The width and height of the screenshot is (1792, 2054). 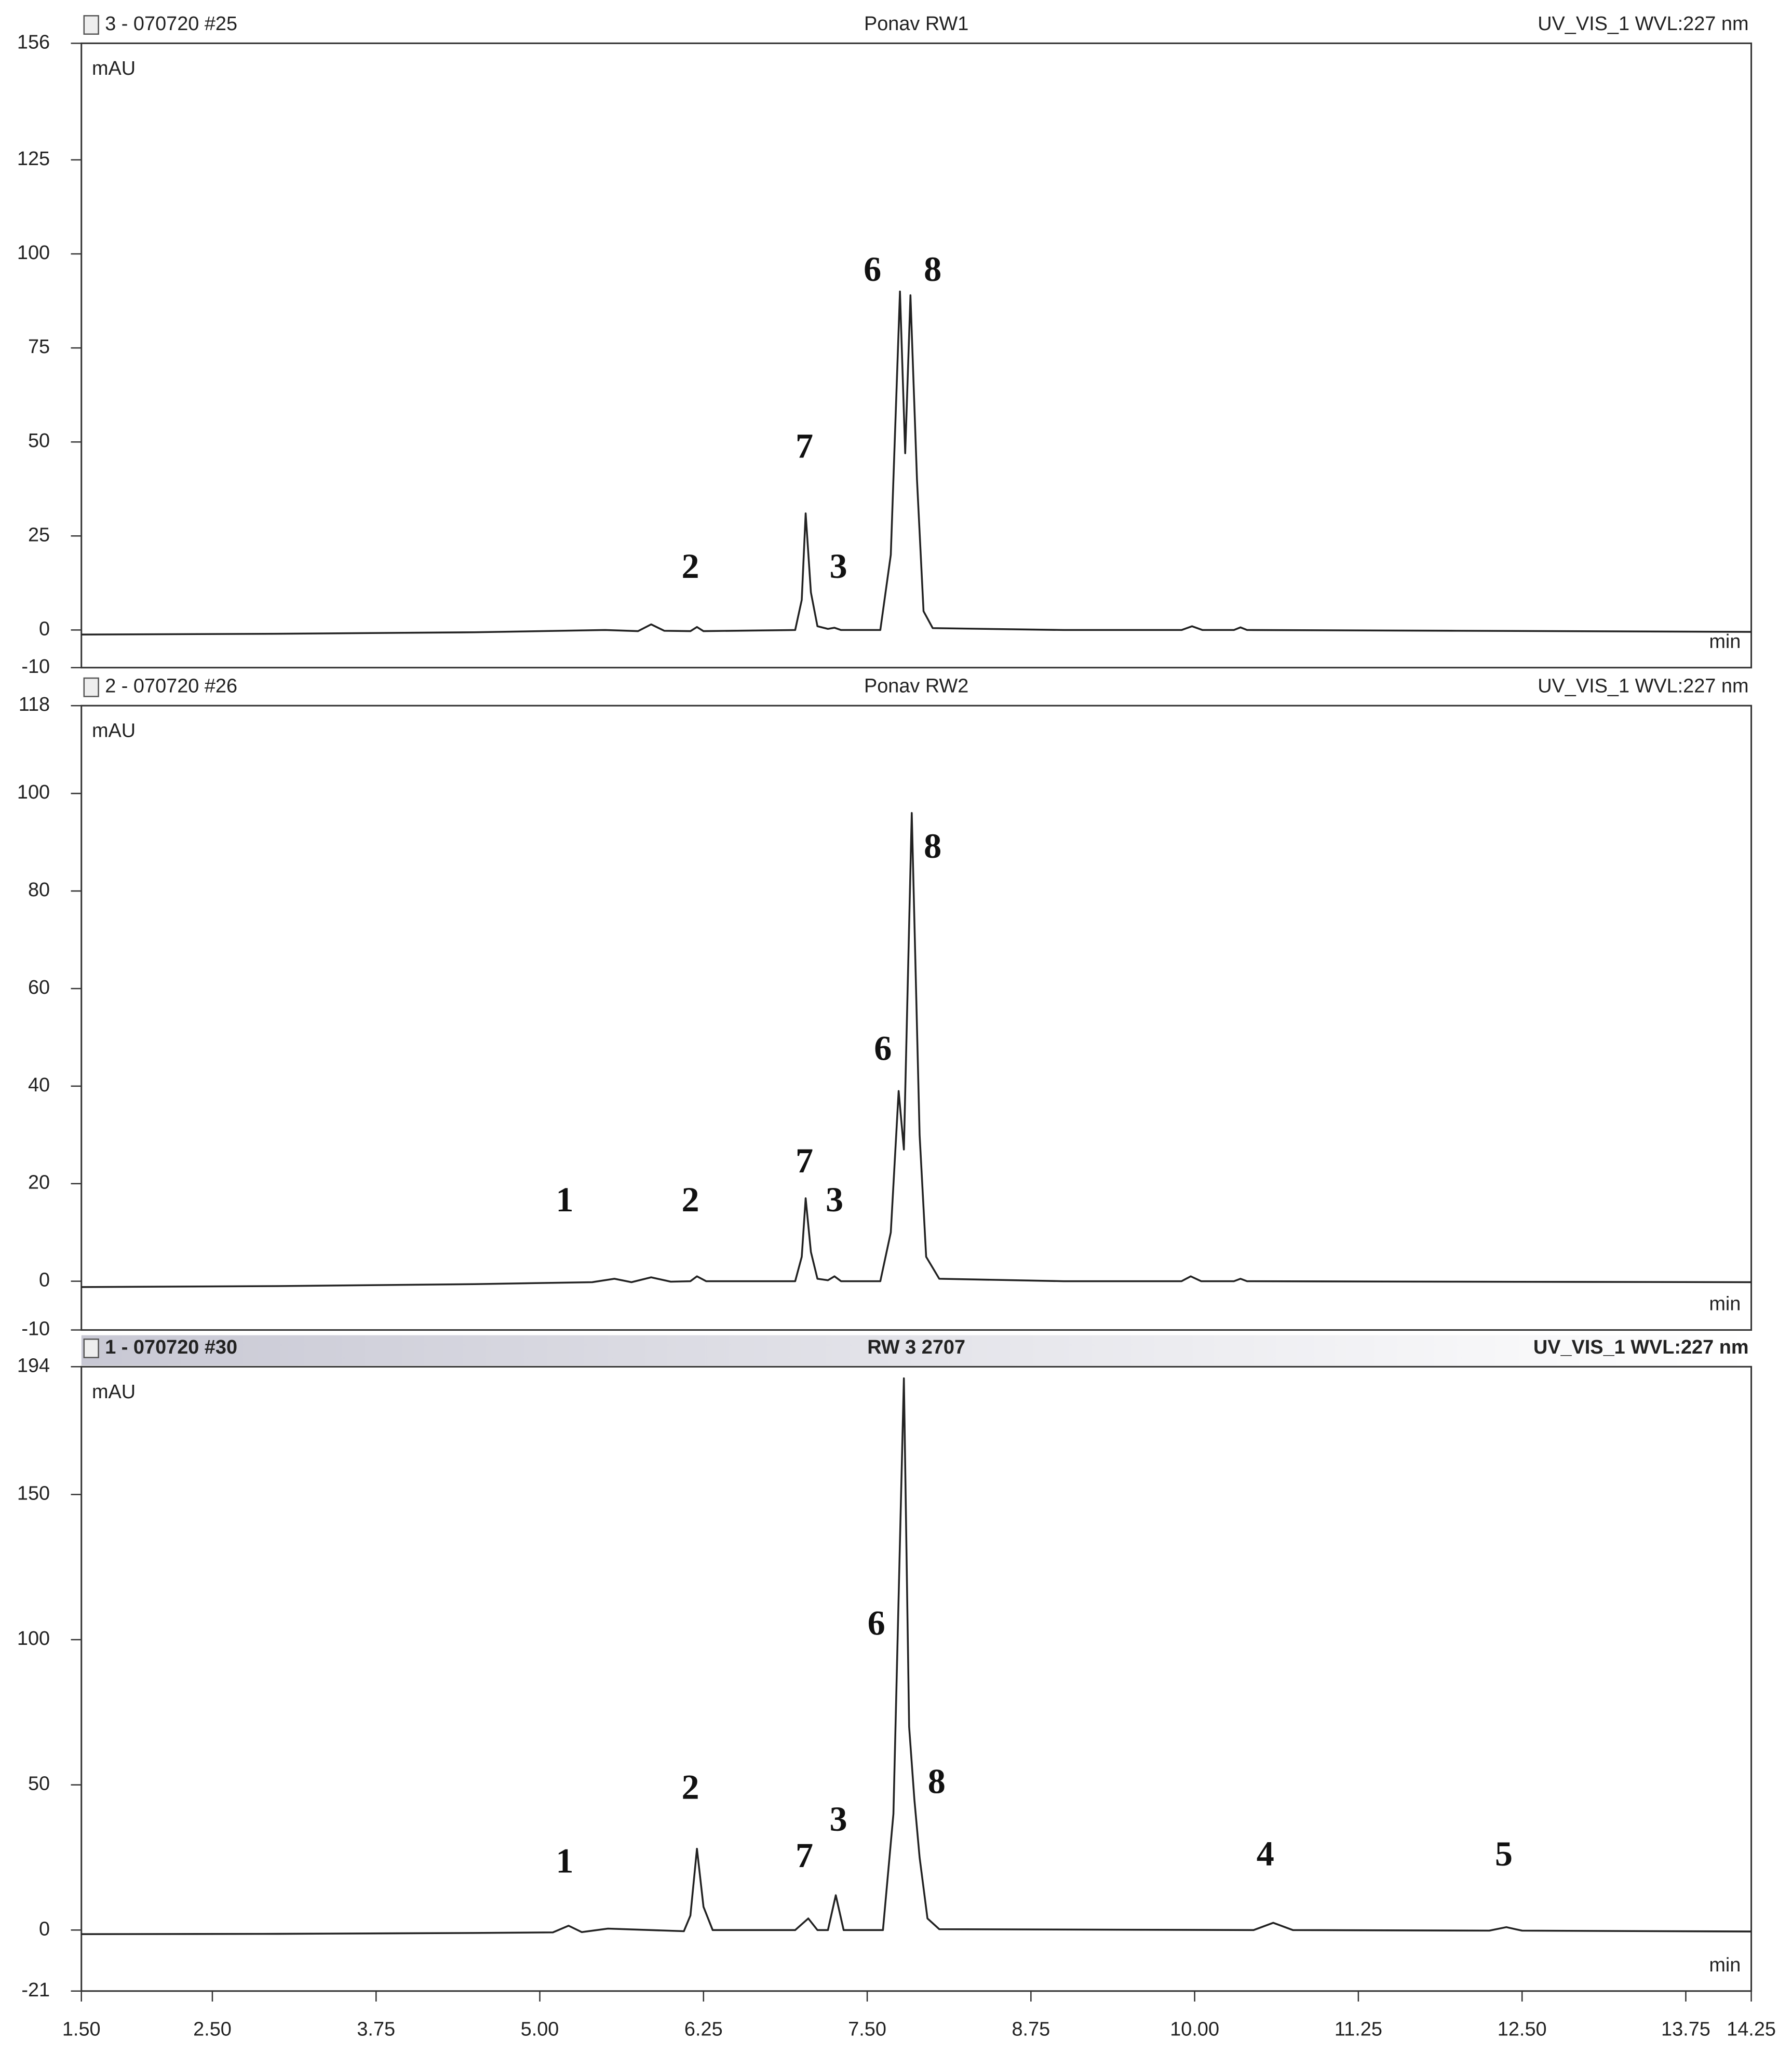 I want to click on y-tick-label: 75, so click(x=39, y=347).